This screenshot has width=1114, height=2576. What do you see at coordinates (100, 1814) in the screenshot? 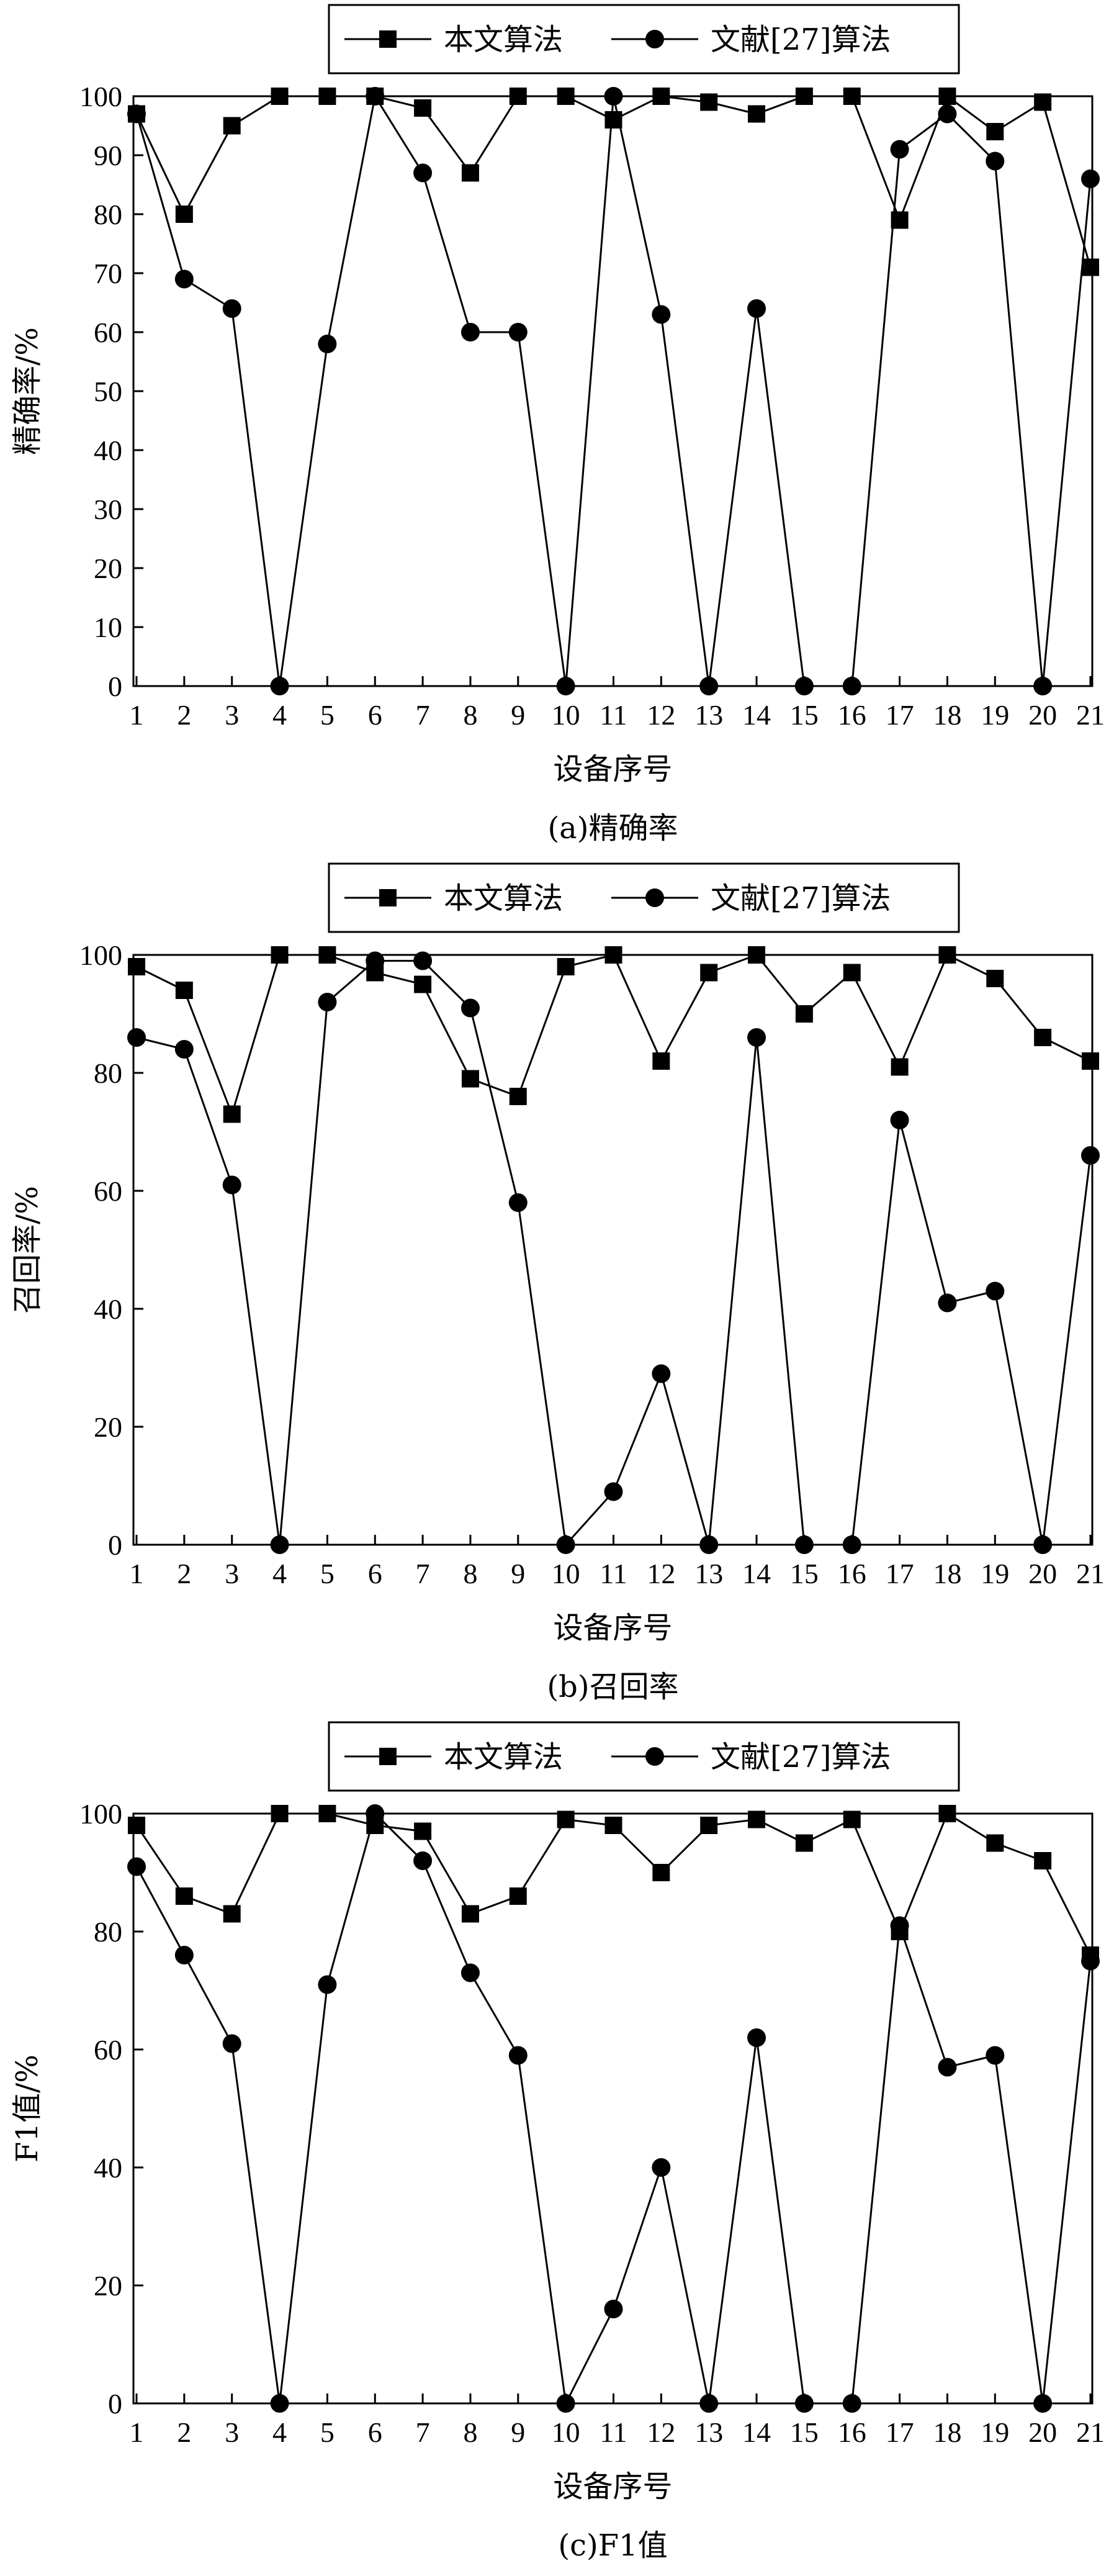
I see `y-tick-label: 100` at bounding box center [100, 1814].